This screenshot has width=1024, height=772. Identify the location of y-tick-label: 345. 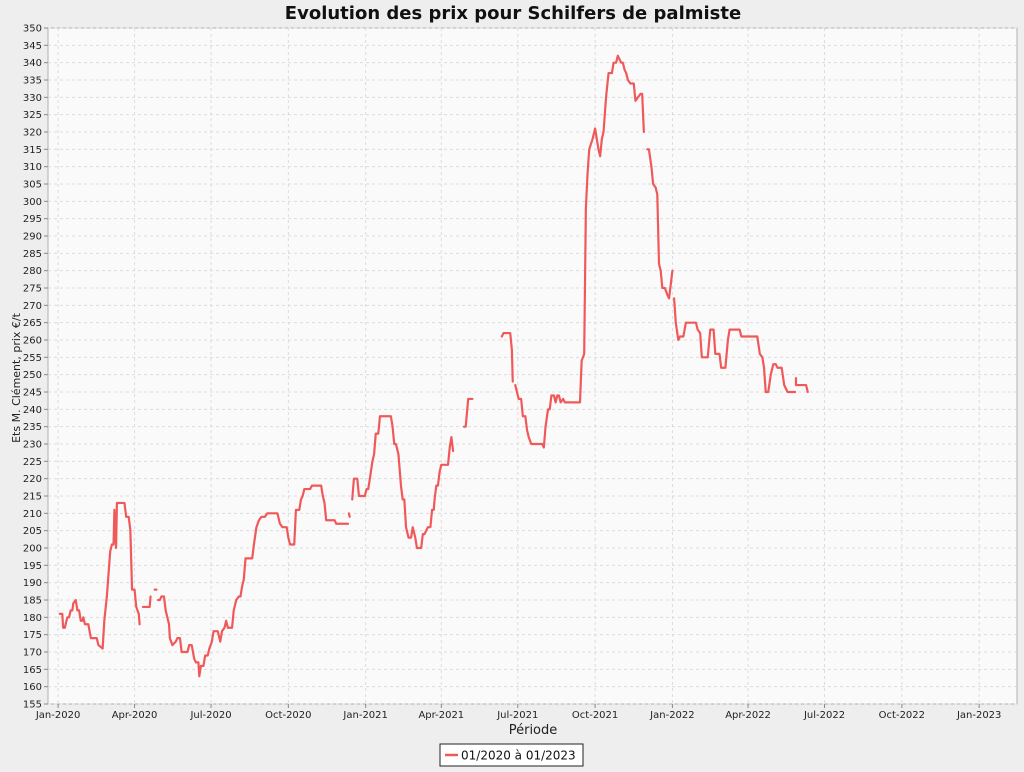
(32, 46).